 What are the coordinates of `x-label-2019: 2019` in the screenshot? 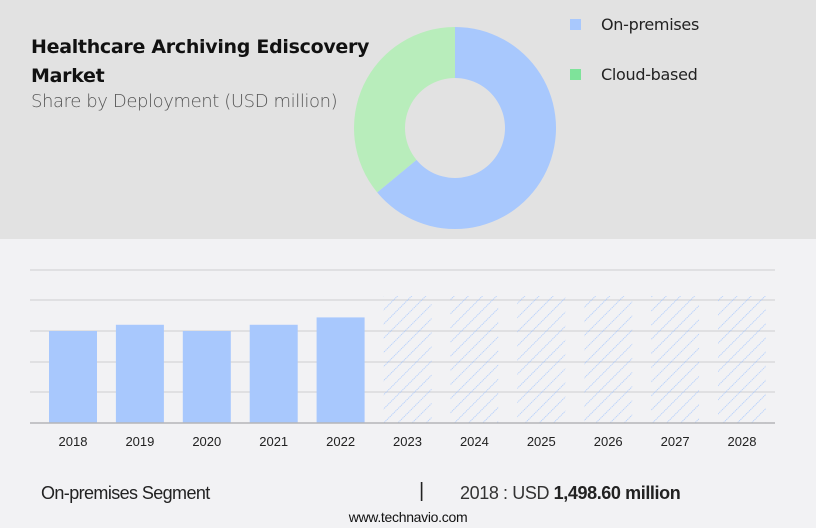 It's located at (139, 441).